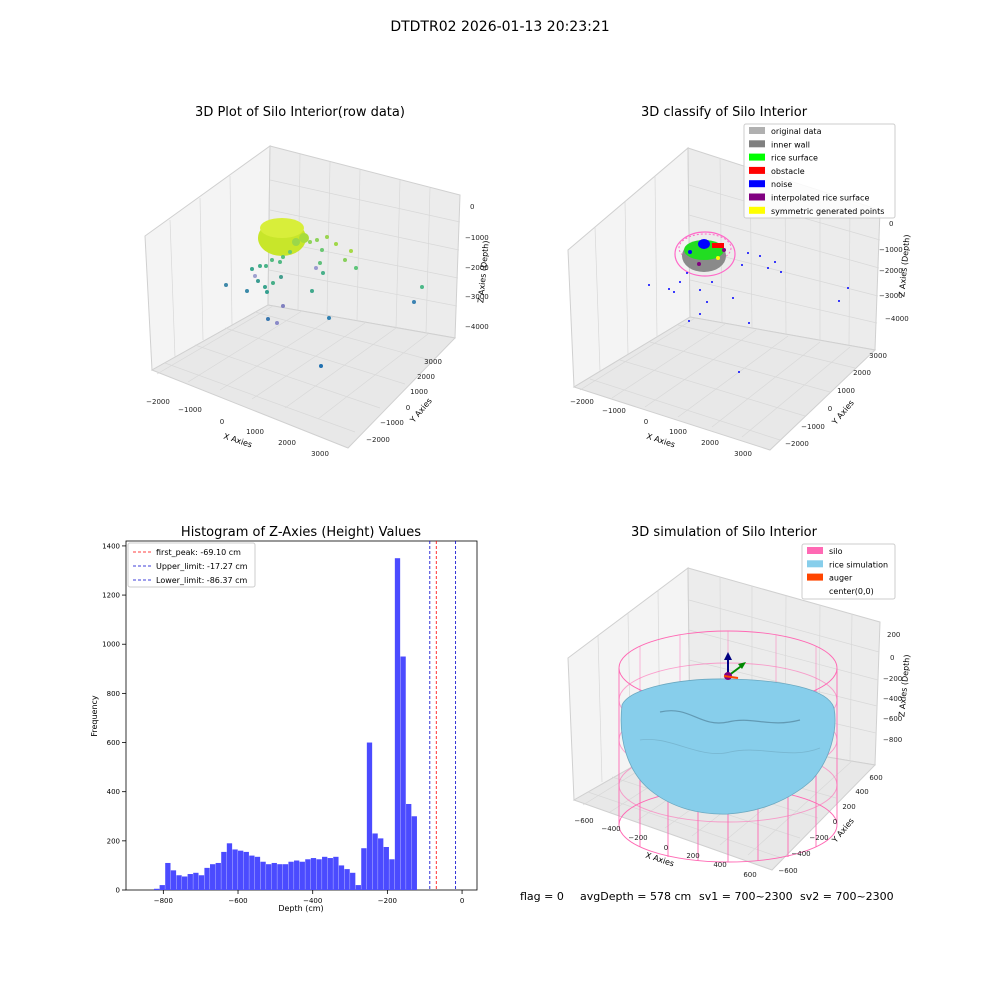 The height and width of the screenshot is (1000, 1000). Describe the element at coordinates (790, 144) in the screenshot. I see `legend-label: inner wall` at that location.